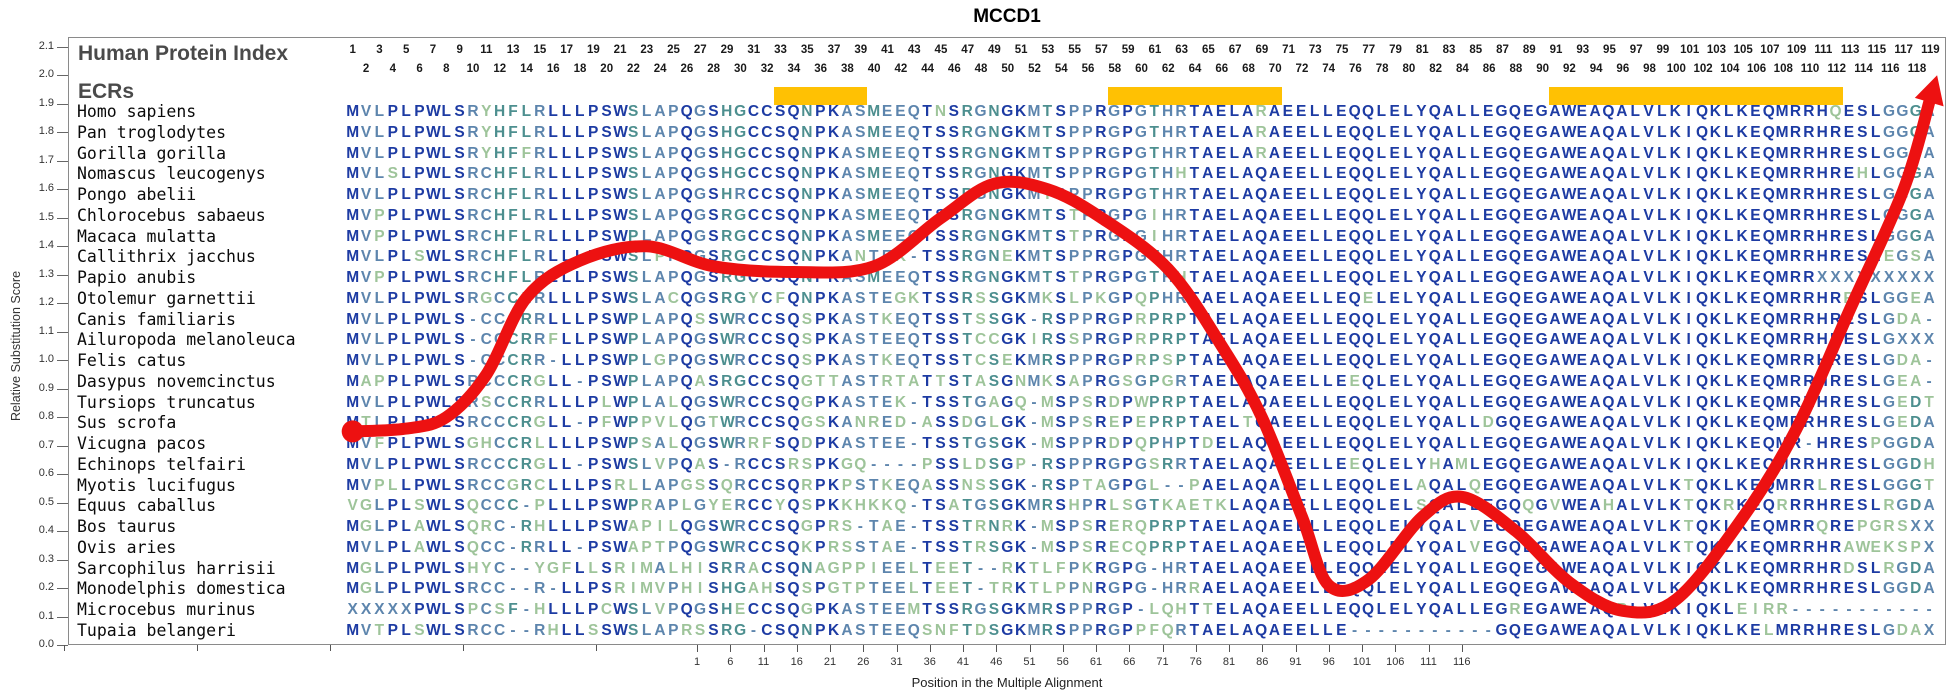  I want to click on x-tick-mark, so click(1362, 648).